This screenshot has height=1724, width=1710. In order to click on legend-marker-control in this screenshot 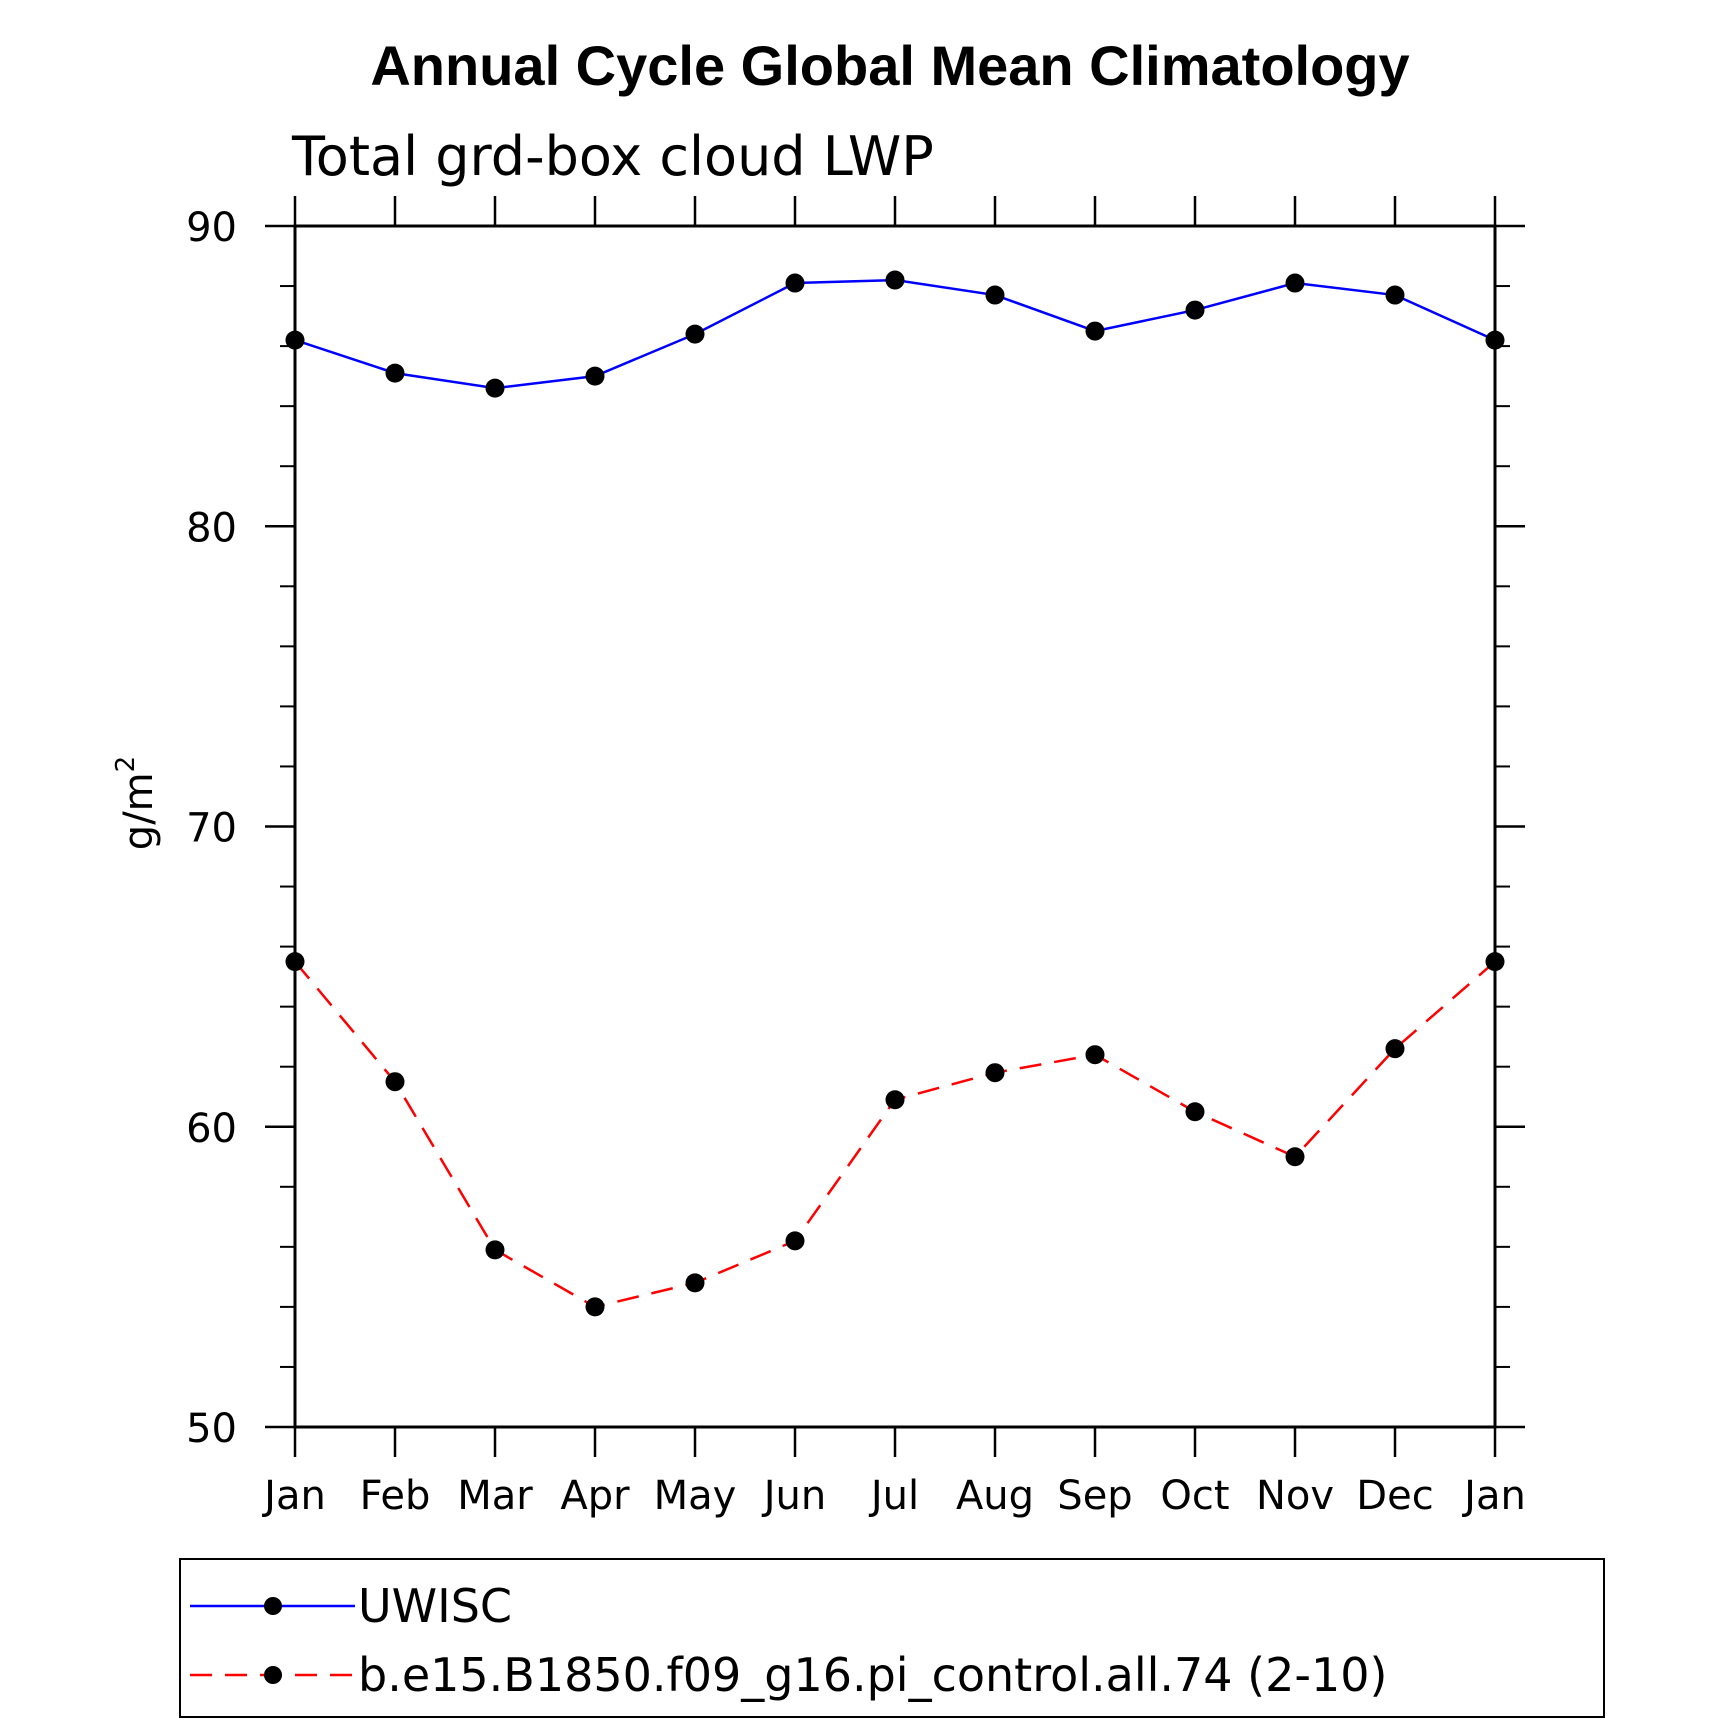, I will do `click(273, 1675)`.